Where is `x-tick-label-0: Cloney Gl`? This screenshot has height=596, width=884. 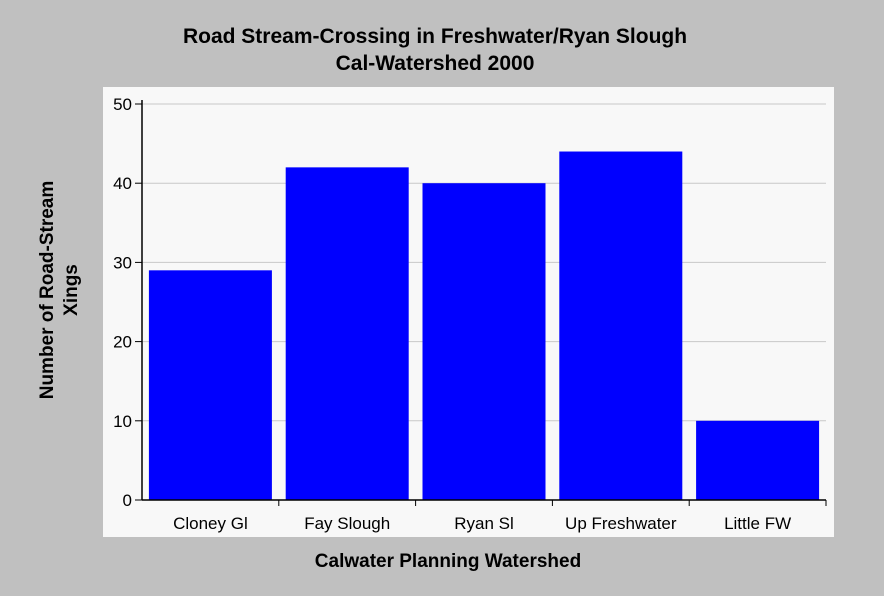 x-tick-label-0: Cloney Gl is located at coordinates (210, 523).